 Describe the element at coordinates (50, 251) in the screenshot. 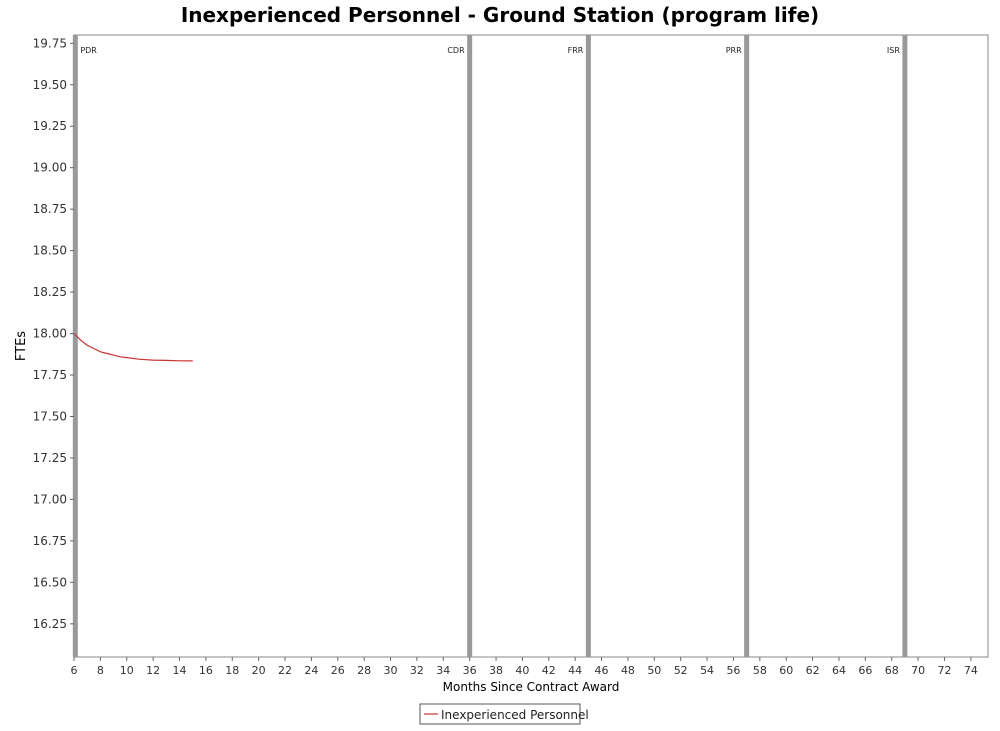

I see `y-tick-label: 18.50` at that location.